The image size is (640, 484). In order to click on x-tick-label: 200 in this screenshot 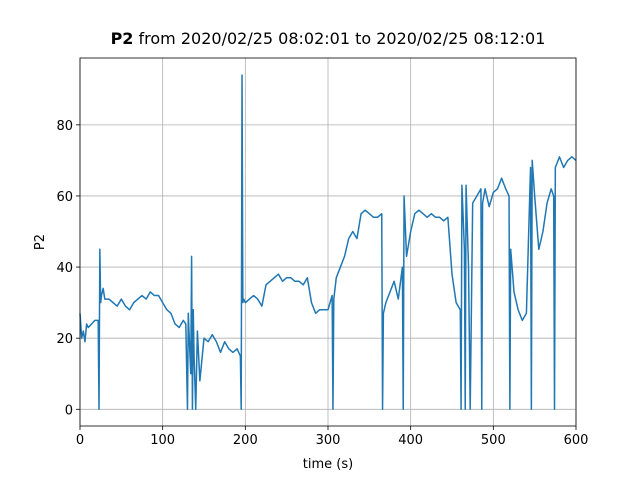, I will do `click(245, 440)`.